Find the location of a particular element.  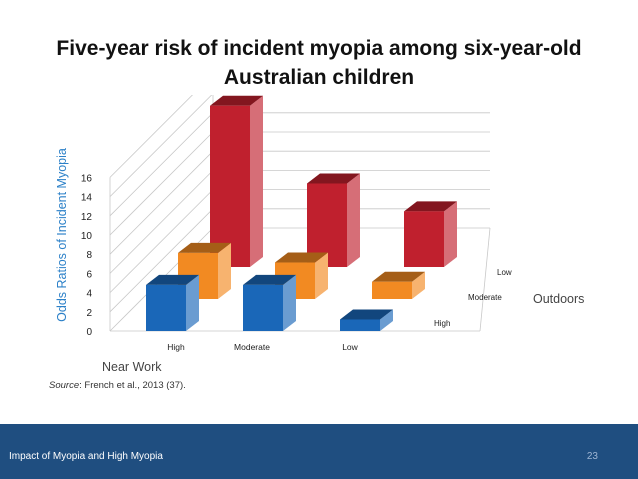

depth-axis-title: Outdoors is located at coordinates (558, 299).